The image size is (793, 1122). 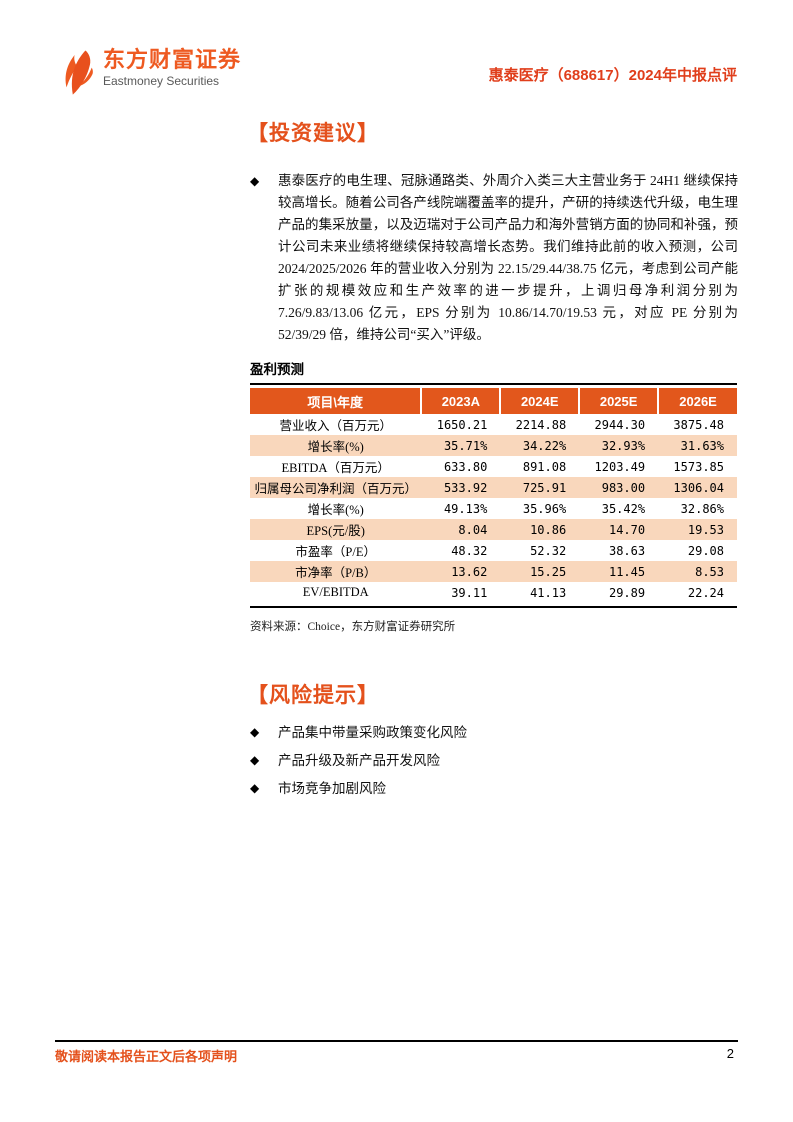 What do you see at coordinates (465, 445) in the screenshot?
I see `cell-value: 35.71%` at bounding box center [465, 445].